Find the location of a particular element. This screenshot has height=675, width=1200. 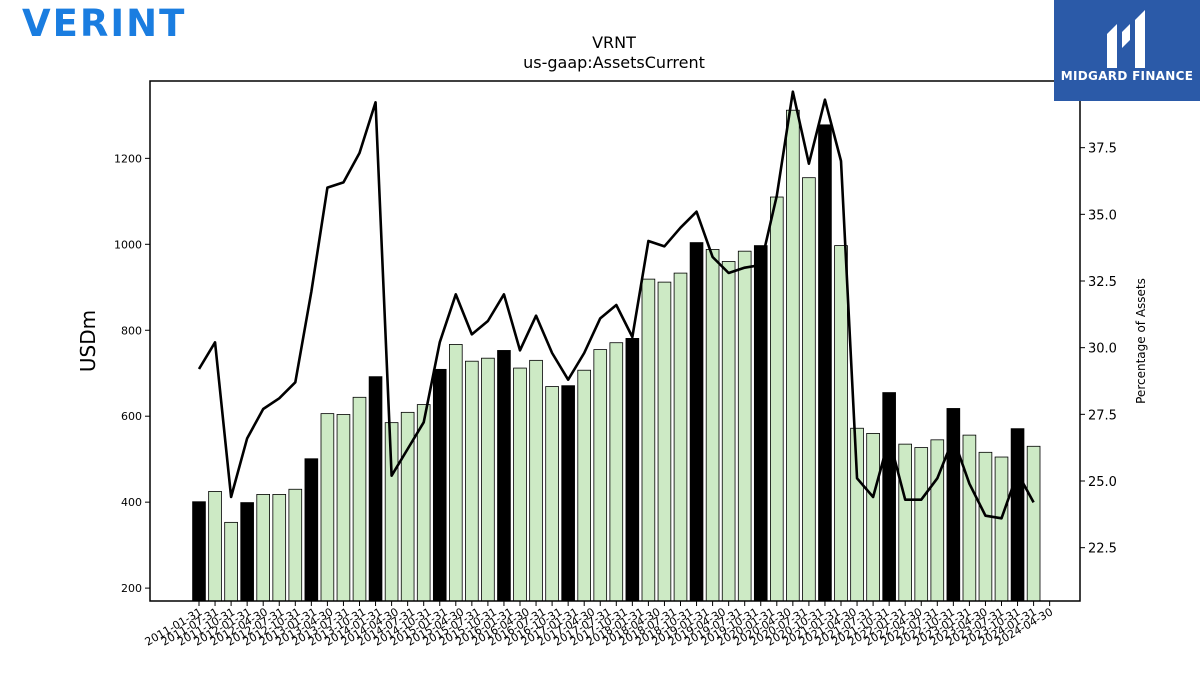

y2-tick-label: 22.5 is located at coordinates (1102, 549).